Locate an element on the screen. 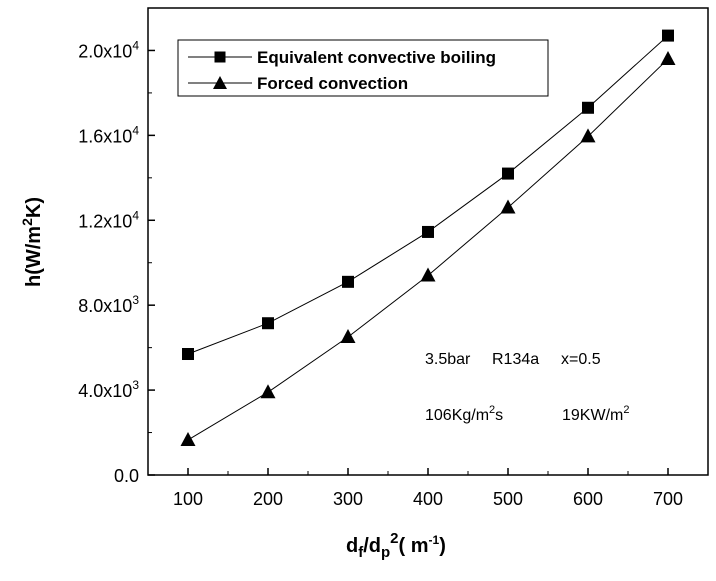  x-tick-label: 500 is located at coordinates (508, 499).